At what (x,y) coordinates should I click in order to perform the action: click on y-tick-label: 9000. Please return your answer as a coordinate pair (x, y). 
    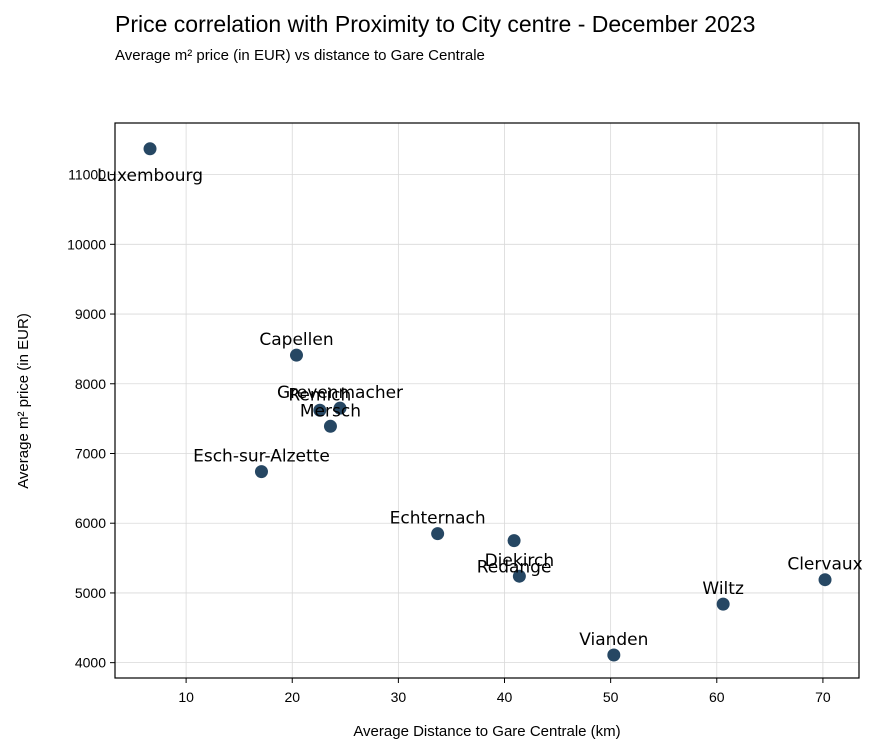
    Looking at the image, I should click on (90, 314).